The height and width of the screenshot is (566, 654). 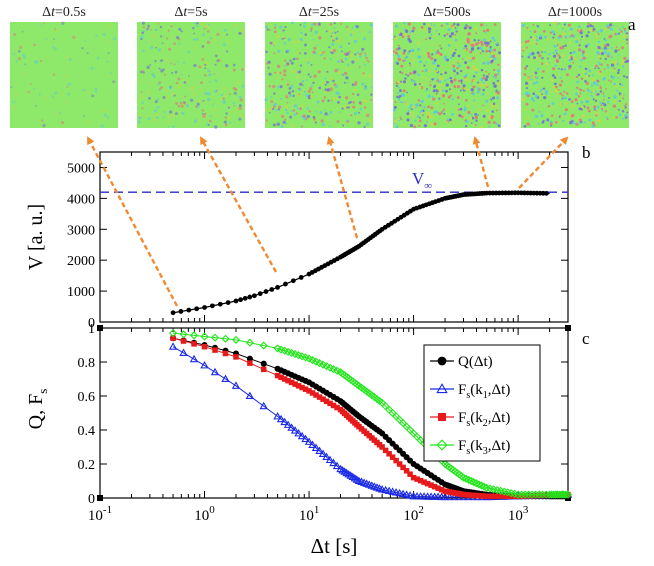 I want to click on snapshot-0: Δt=0.5s, so click(x=64, y=66).